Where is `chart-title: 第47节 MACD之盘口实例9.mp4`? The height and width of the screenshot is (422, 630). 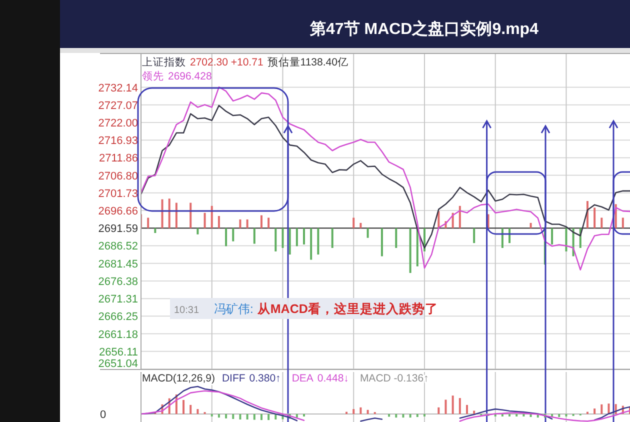
chart-title: 第47节 MACD之盘口实例9.mp4 is located at coordinates (424, 29).